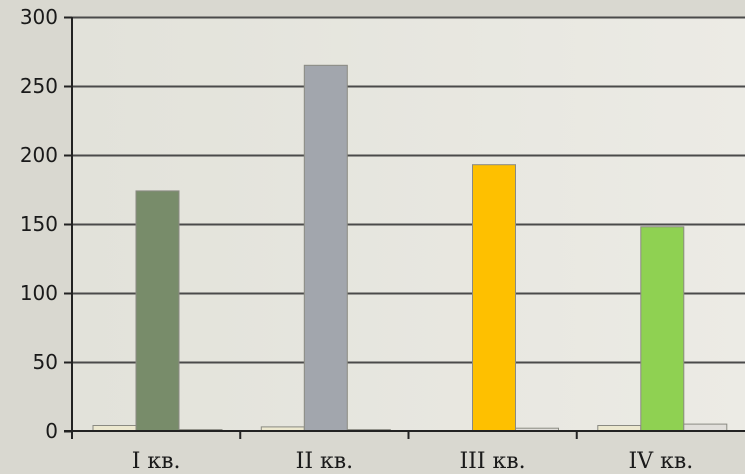 Image resolution: width=745 pixels, height=474 pixels. Describe the element at coordinates (39, 155) in the screenshot. I see `y-tick-label: 200` at that location.